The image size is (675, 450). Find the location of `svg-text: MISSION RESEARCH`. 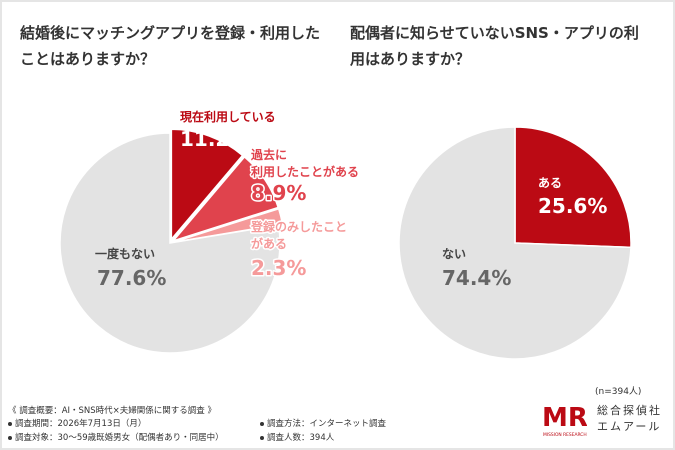

svg-text: MISSION RESEARCH is located at coordinates (565, 435).